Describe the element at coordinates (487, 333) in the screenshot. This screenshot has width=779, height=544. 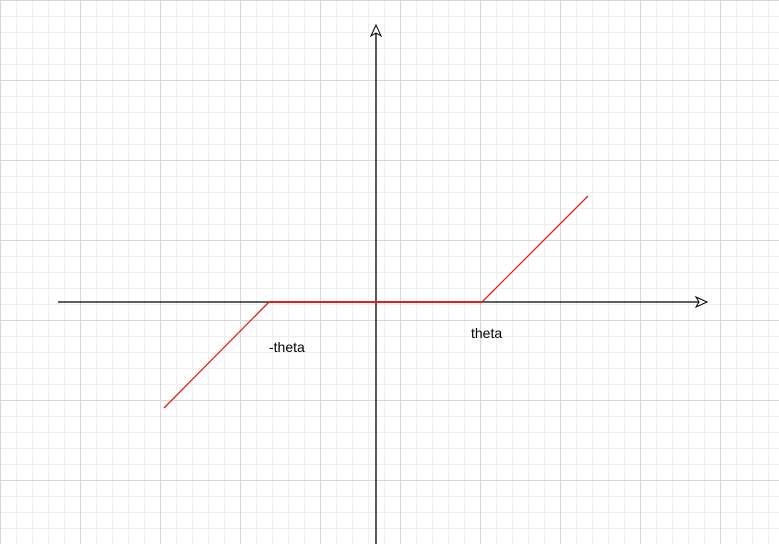
I see `positive-threshold-label: theta` at that location.